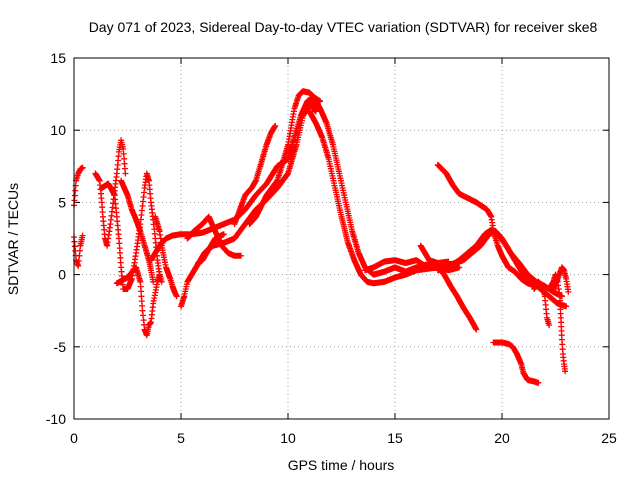  Describe the element at coordinates (288, 438) in the screenshot. I see `x-tick-label: 10` at that location.